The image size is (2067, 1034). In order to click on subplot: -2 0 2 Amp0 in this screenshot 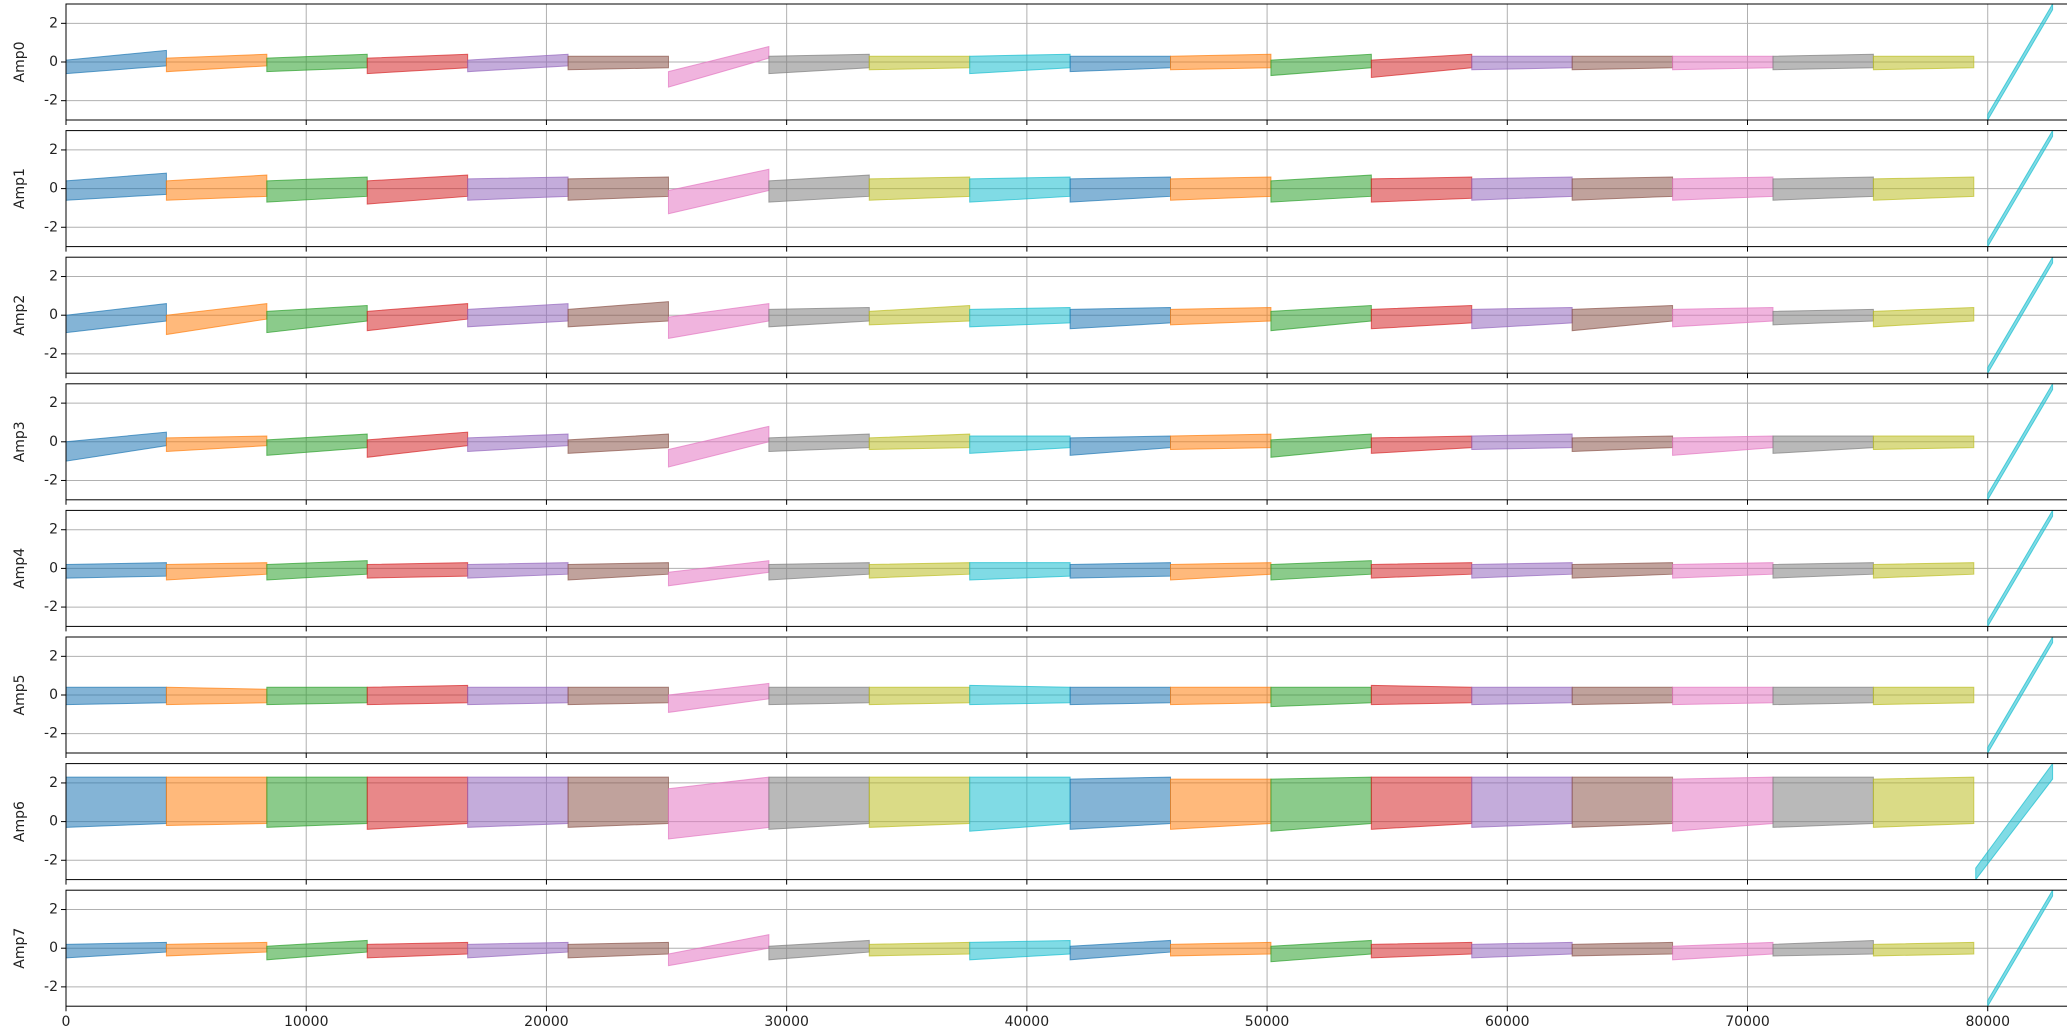, I will do `click(1039, 64)`.